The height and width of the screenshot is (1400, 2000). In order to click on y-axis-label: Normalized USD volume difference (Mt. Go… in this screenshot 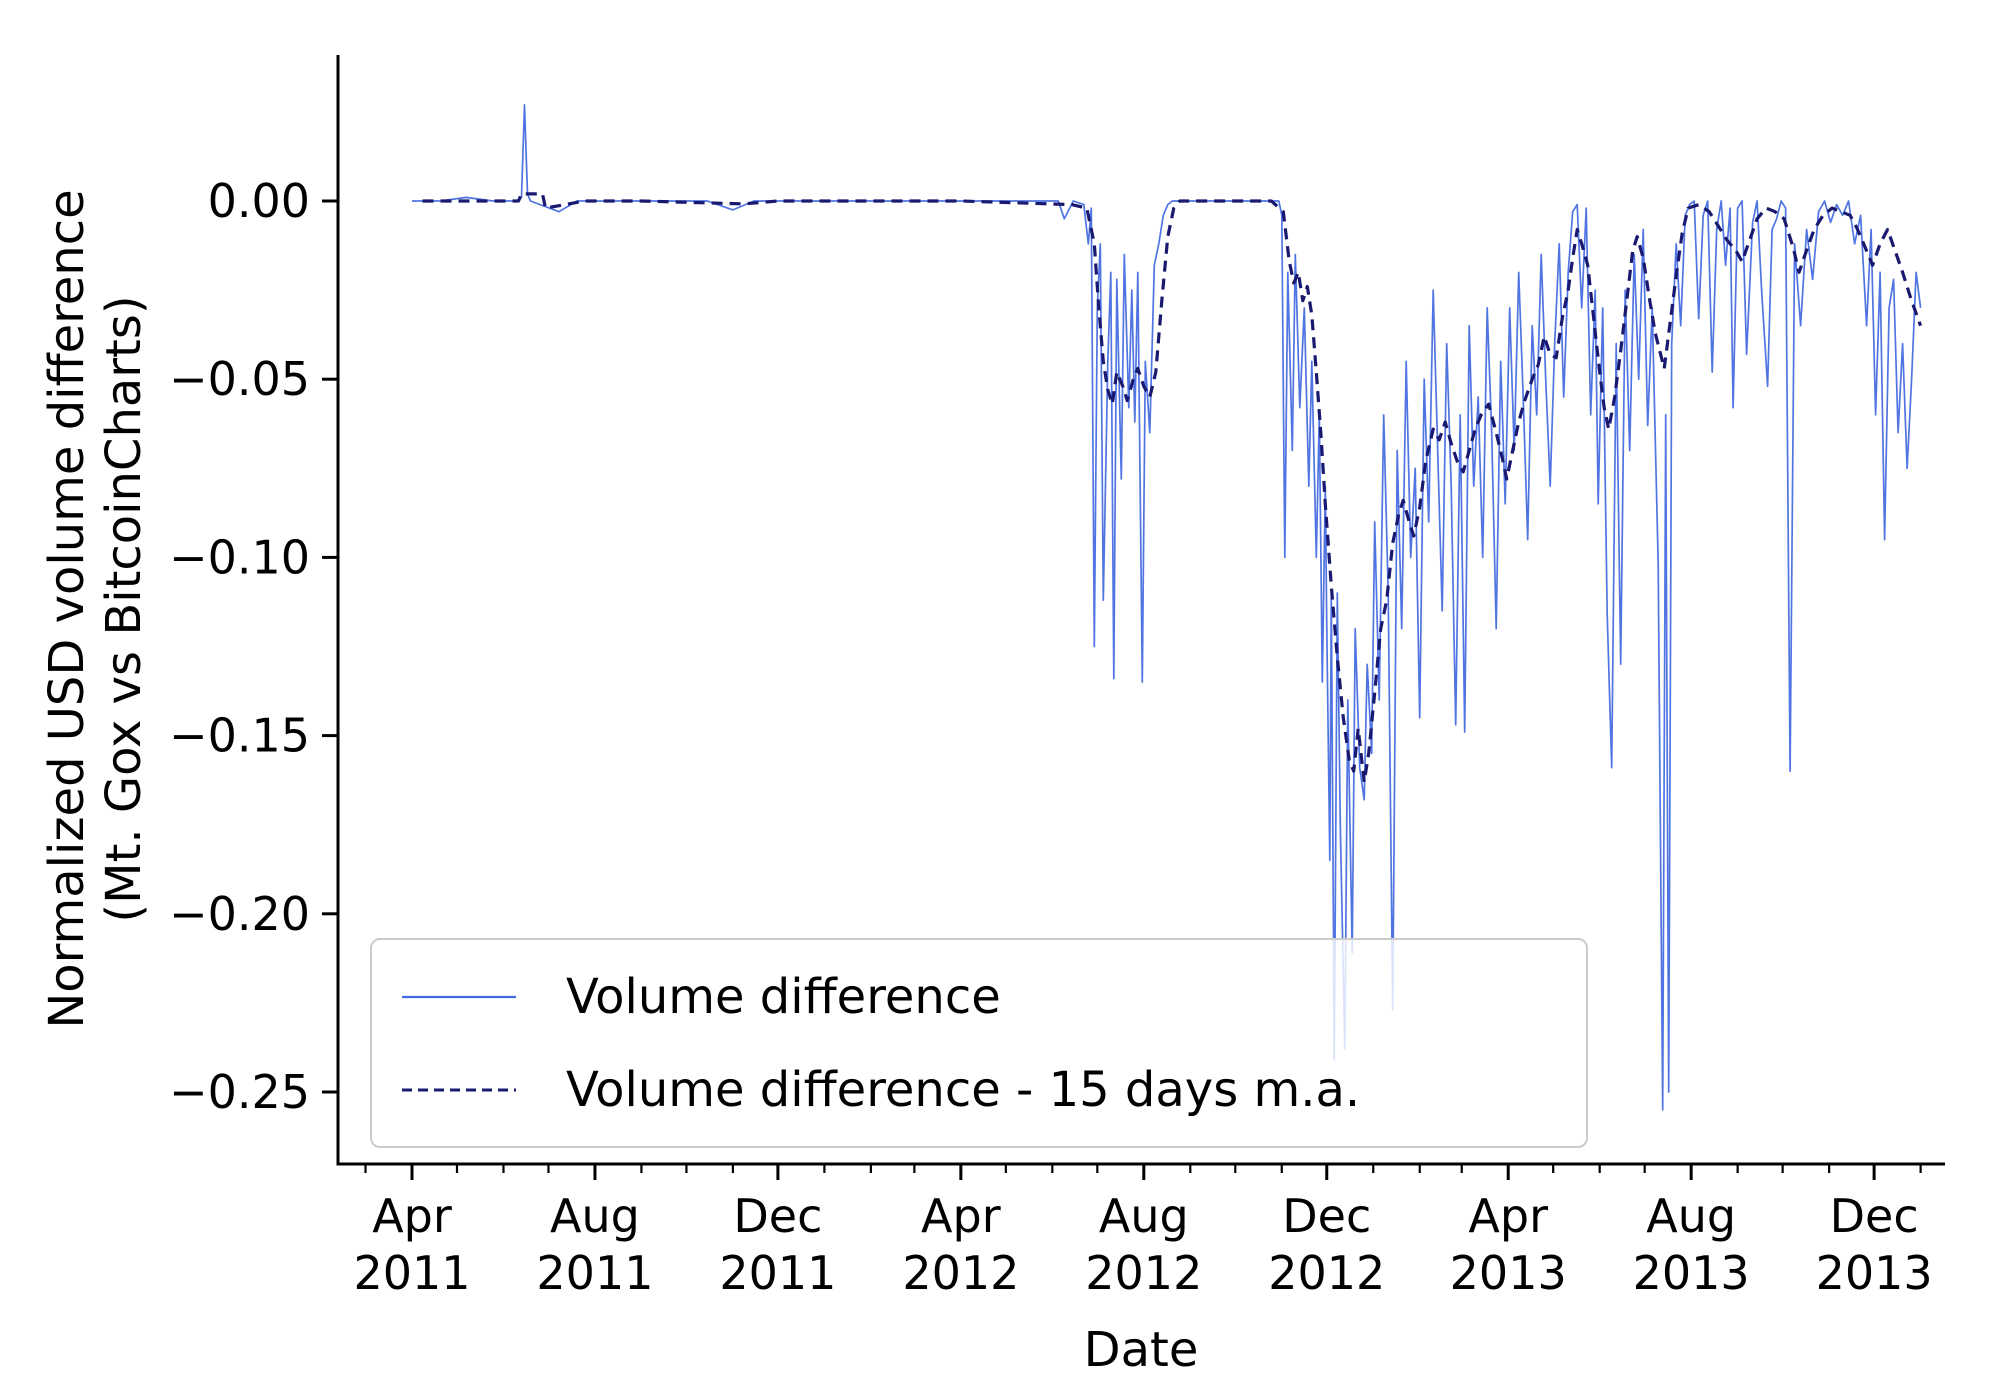, I will do `click(96, 608)`.